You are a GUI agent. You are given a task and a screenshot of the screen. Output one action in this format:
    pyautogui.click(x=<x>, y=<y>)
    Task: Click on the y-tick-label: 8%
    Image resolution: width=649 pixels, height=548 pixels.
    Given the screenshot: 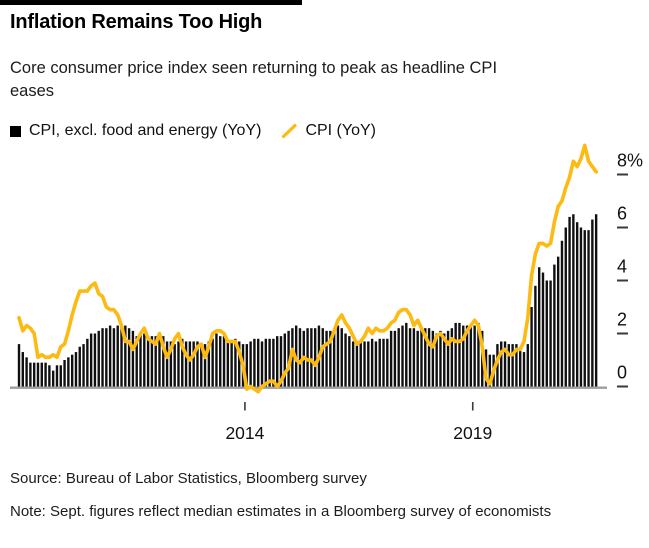 What is the action you would take?
    pyautogui.click(x=630, y=161)
    